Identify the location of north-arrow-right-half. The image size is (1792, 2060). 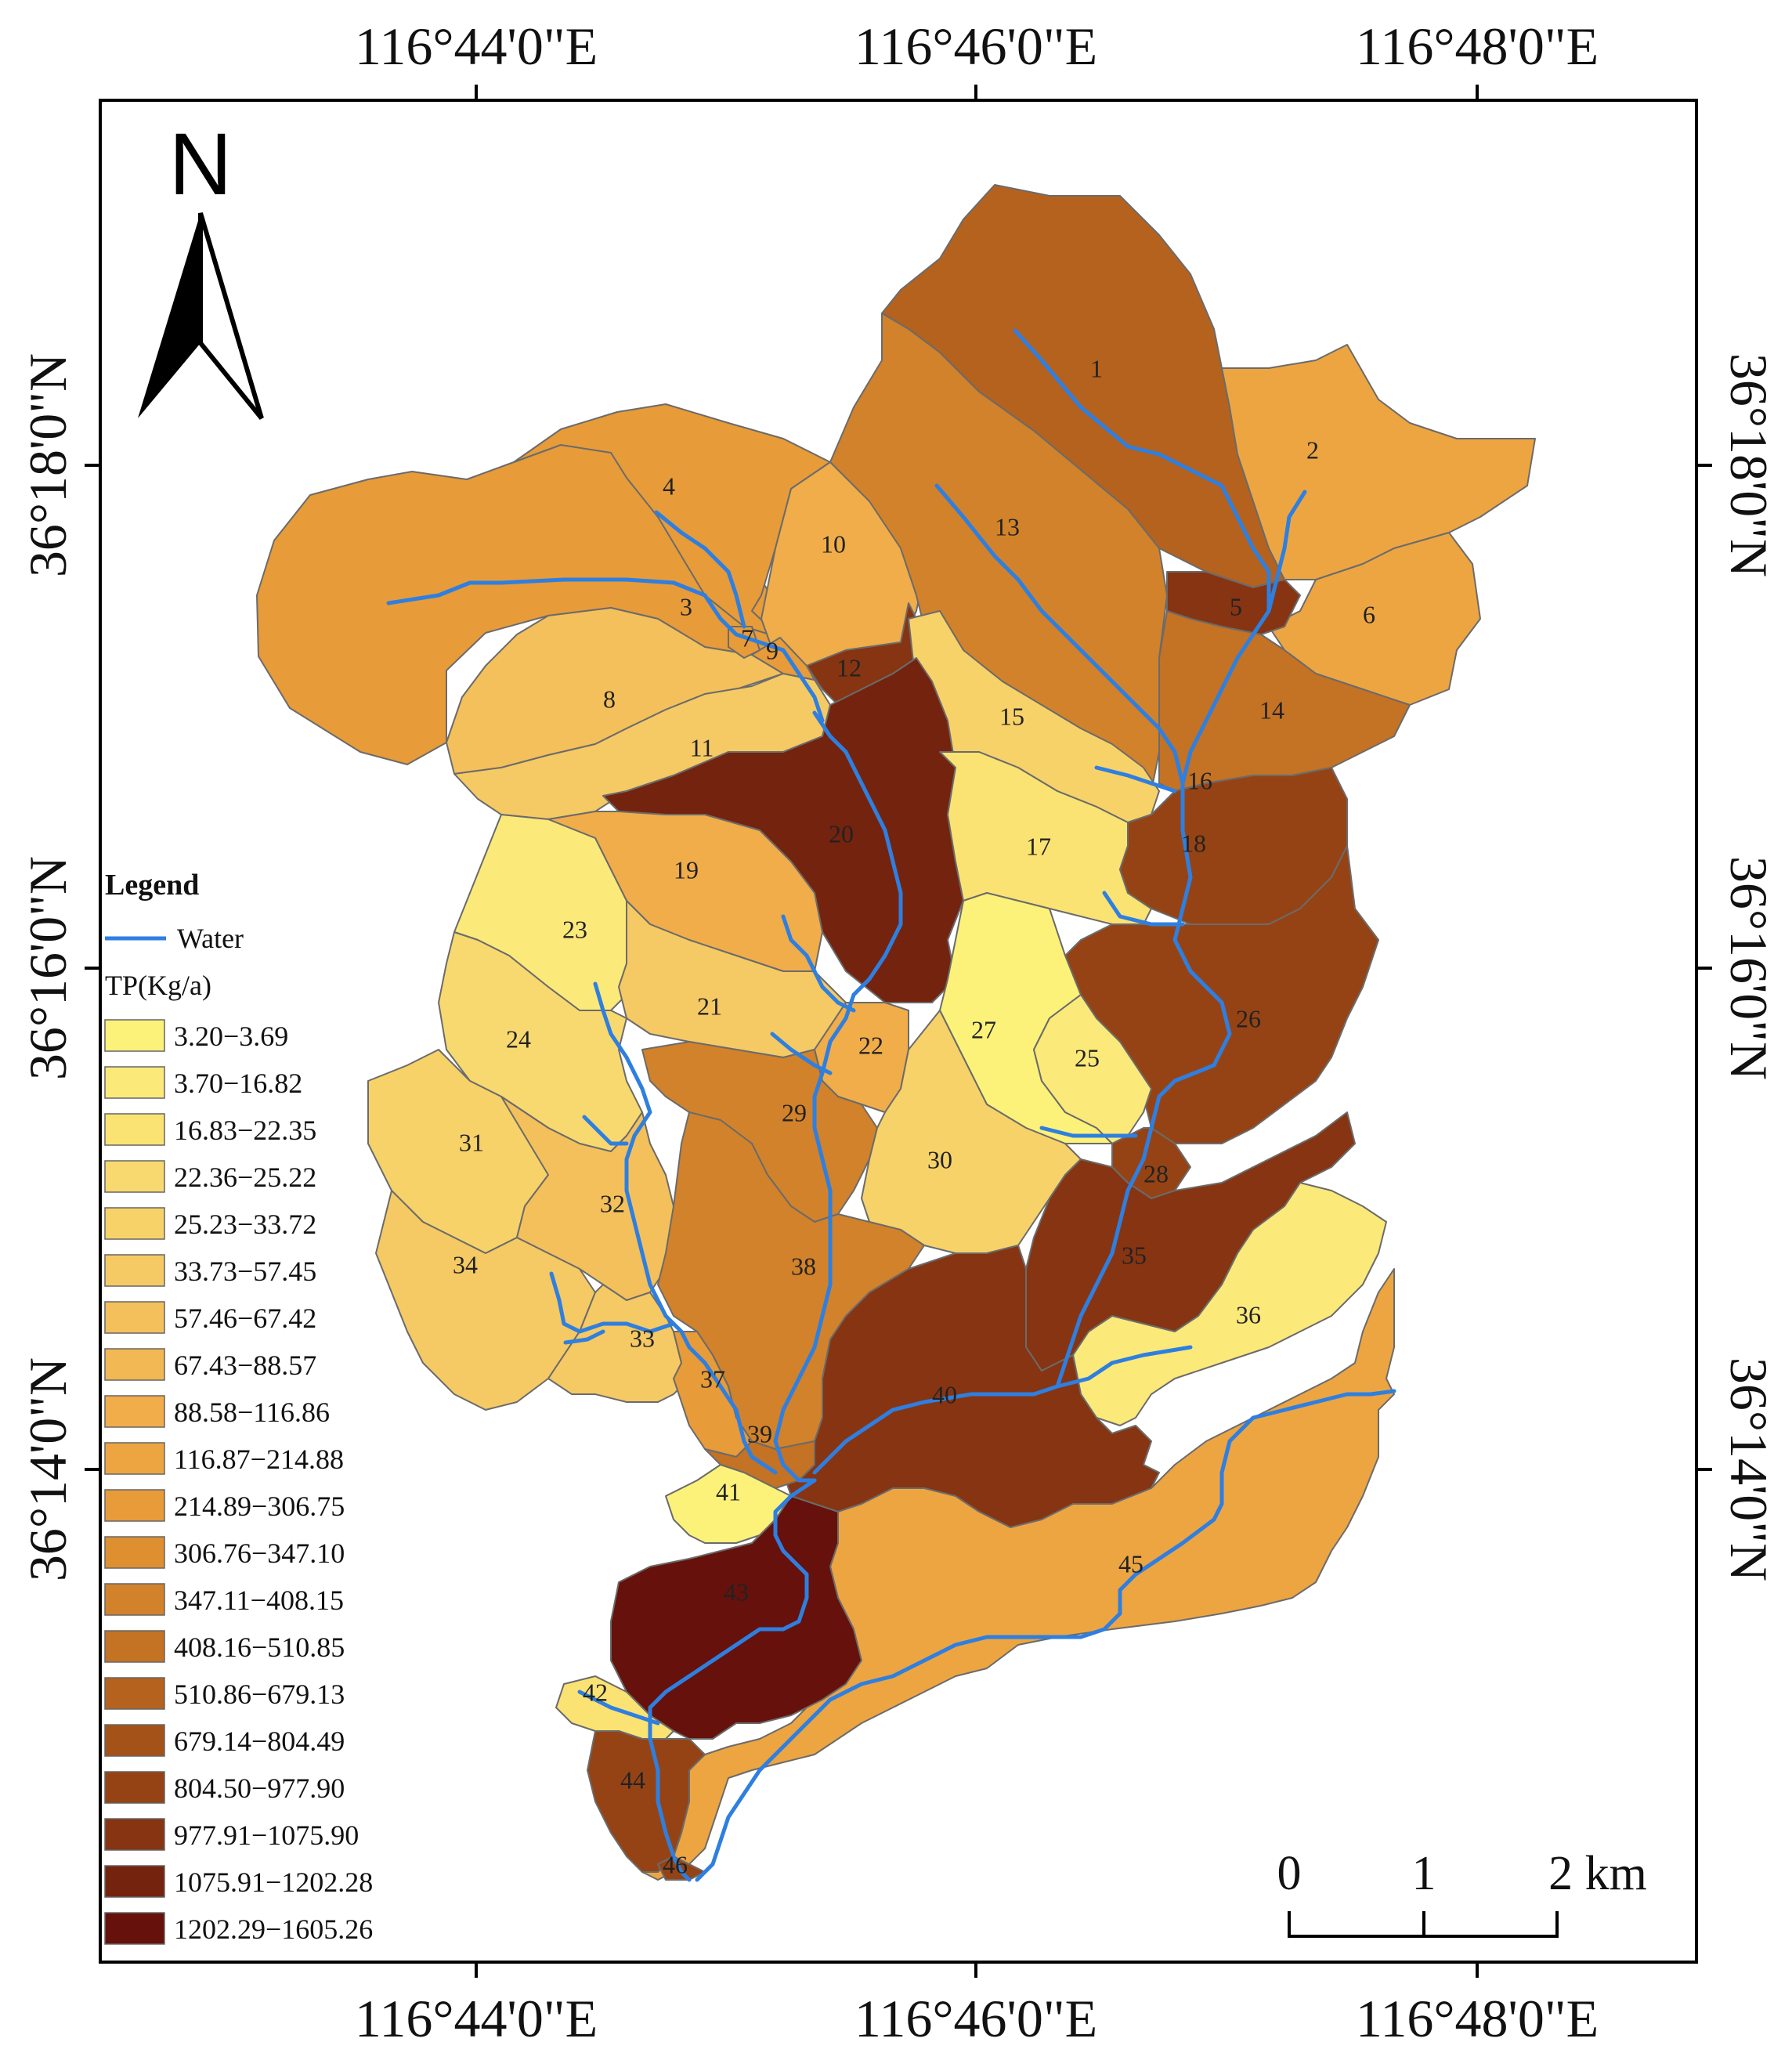
(231, 316).